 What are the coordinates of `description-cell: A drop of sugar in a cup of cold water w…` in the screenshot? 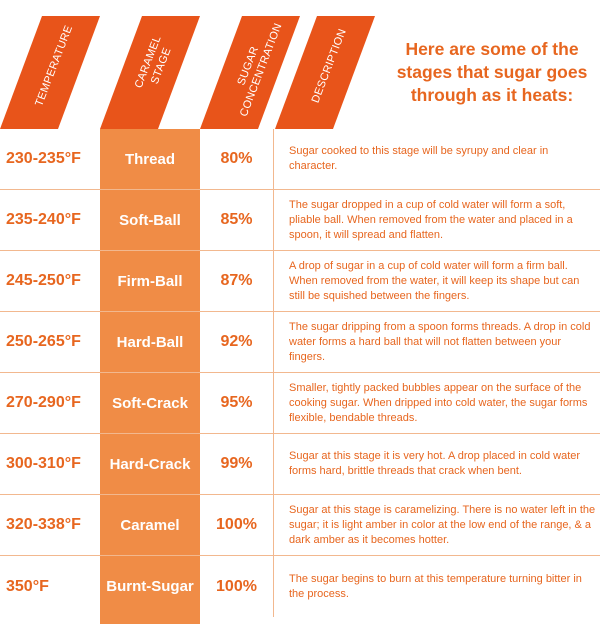 It's located at (434, 280).